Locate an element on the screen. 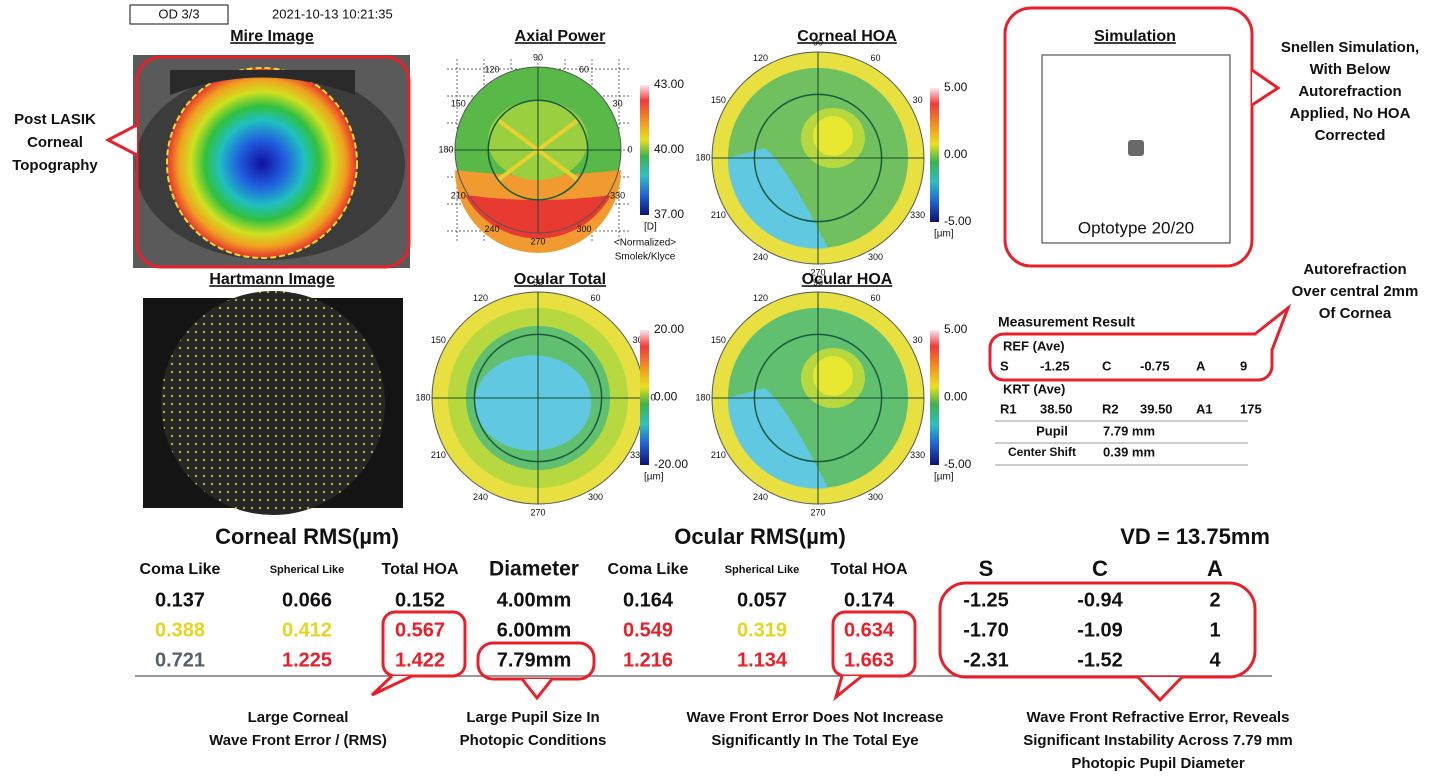 The width and height of the screenshot is (1440, 778). krt-value: R1 is located at coordinates (1008, 408).